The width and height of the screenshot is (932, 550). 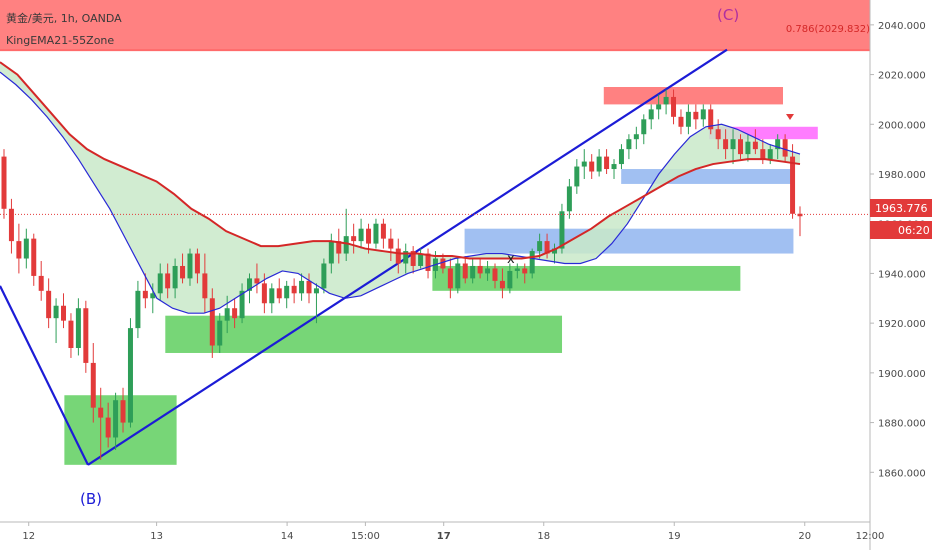 What do you see at coordinates (804, 536) in the screenshot?
I see `time-tick-label: 20` at bounding box center [804, 536].